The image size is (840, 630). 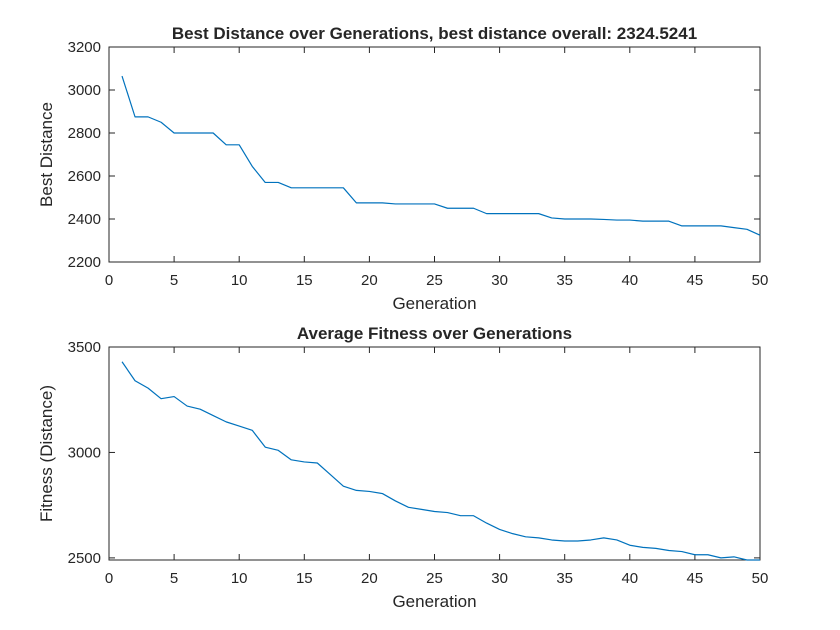 What do you see at coordinates (46, 154) in the screenshot?
I see `y-axis-label: Best Distance` at bounding box center [46, 154].